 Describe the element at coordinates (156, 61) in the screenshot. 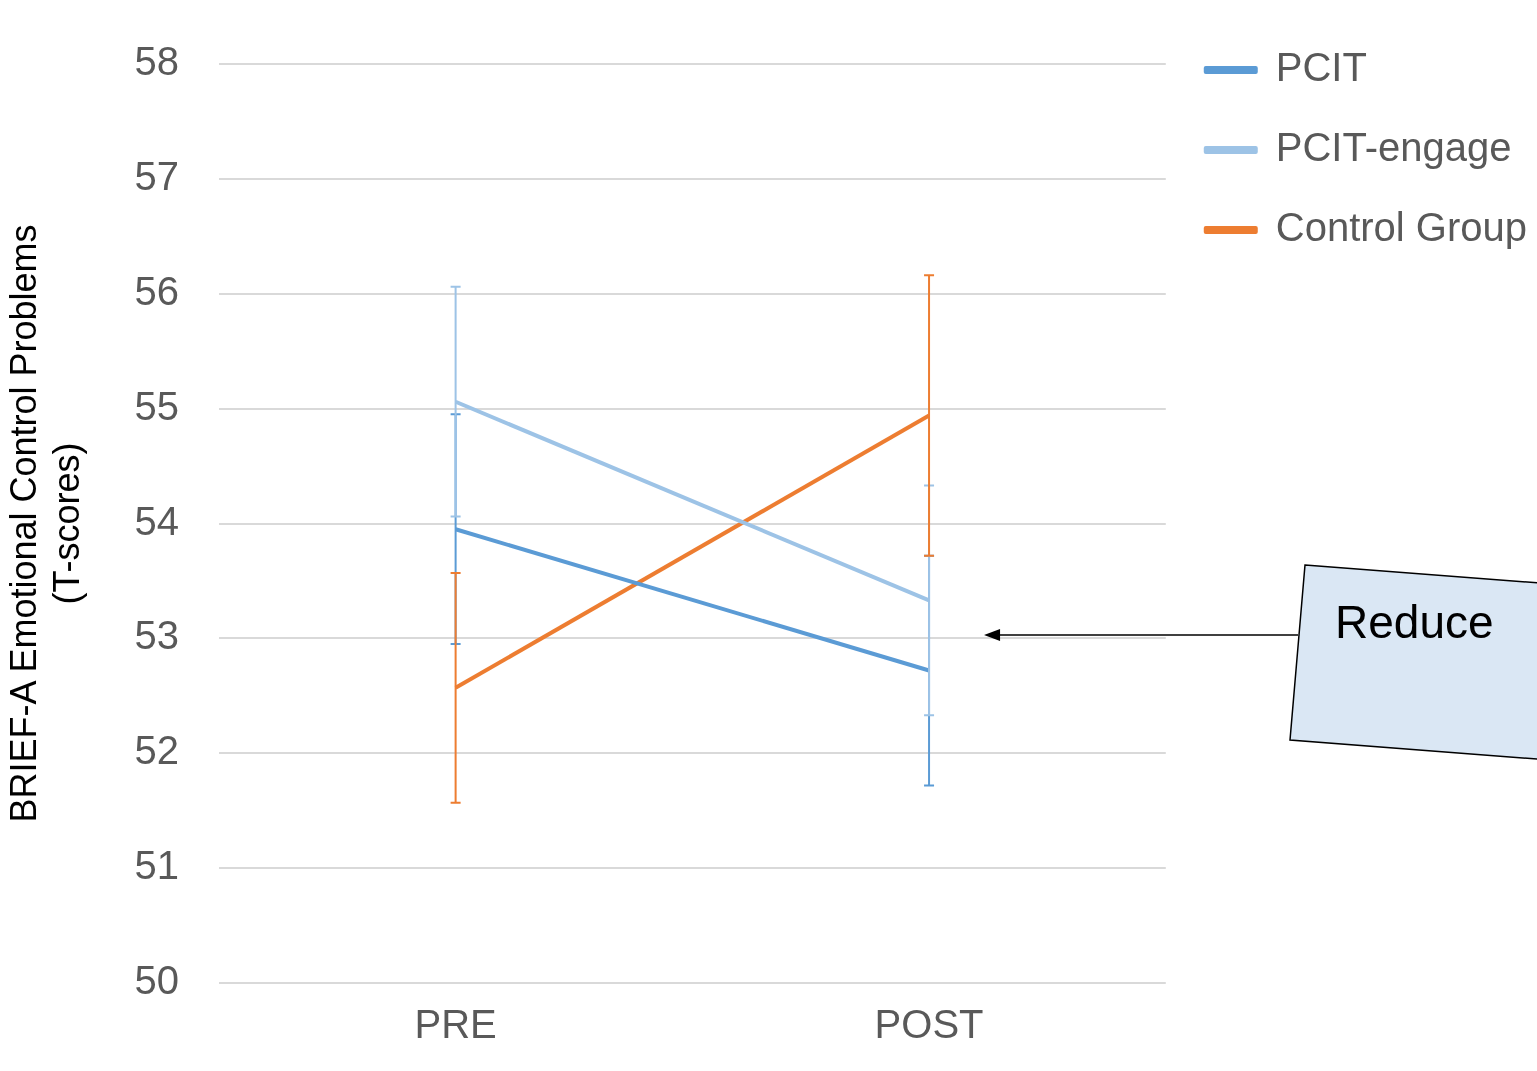

I see `y-tick-label: 58` at that location.